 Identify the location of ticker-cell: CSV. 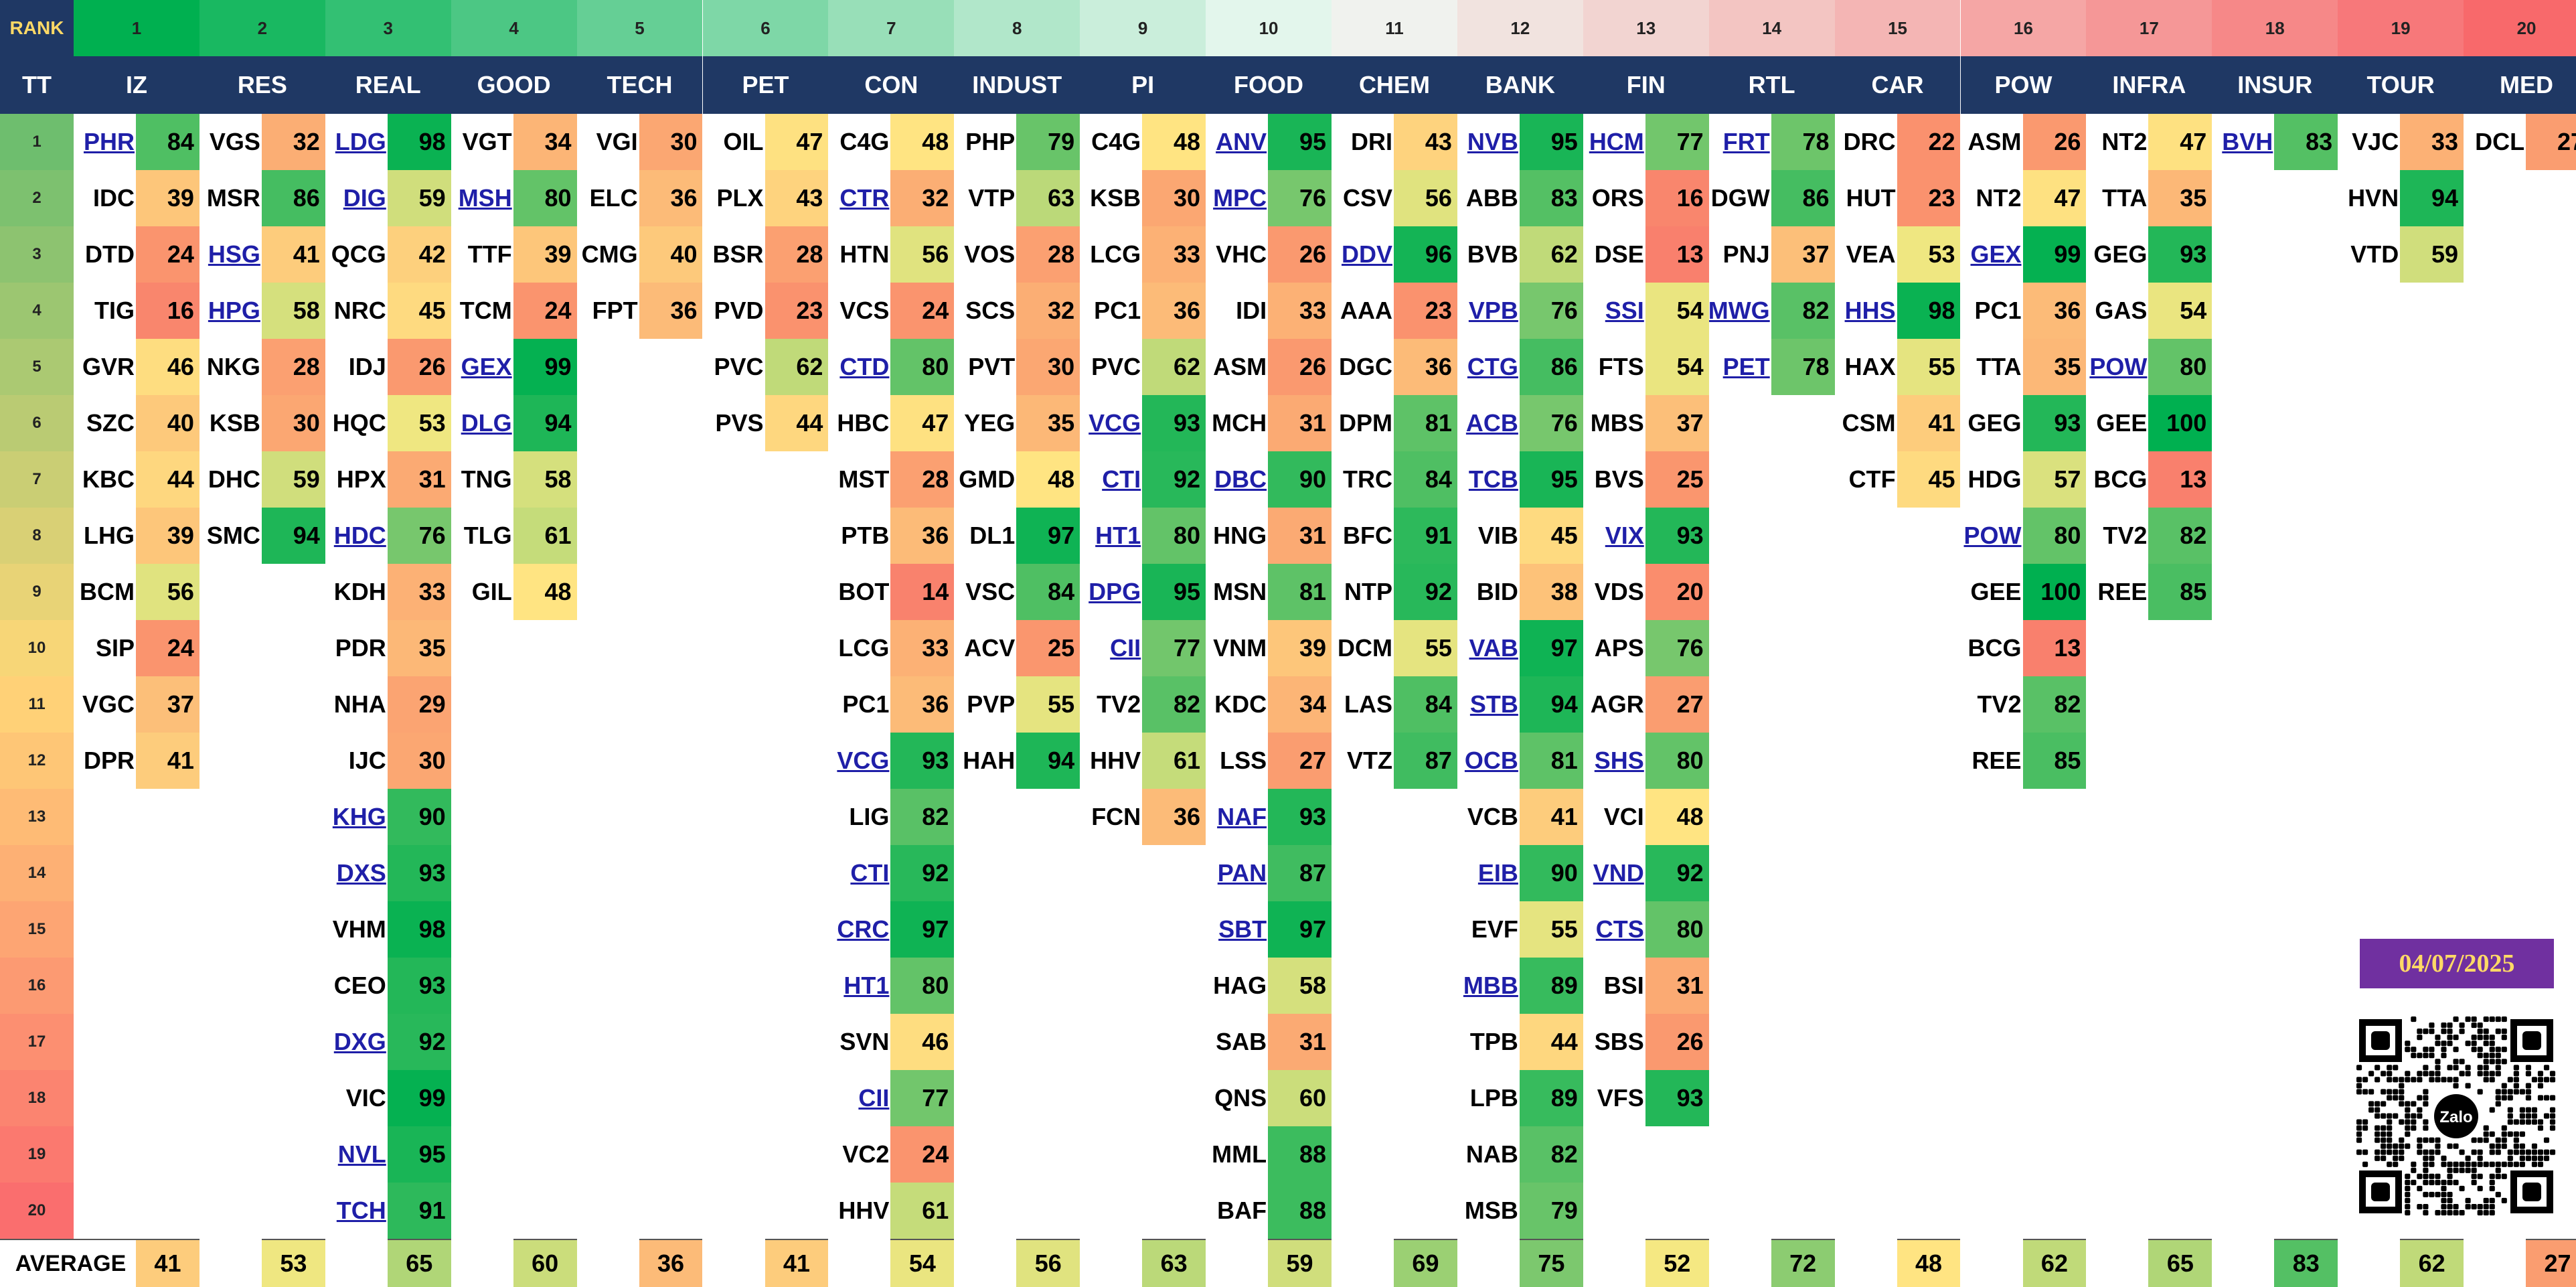
(1367, 198).